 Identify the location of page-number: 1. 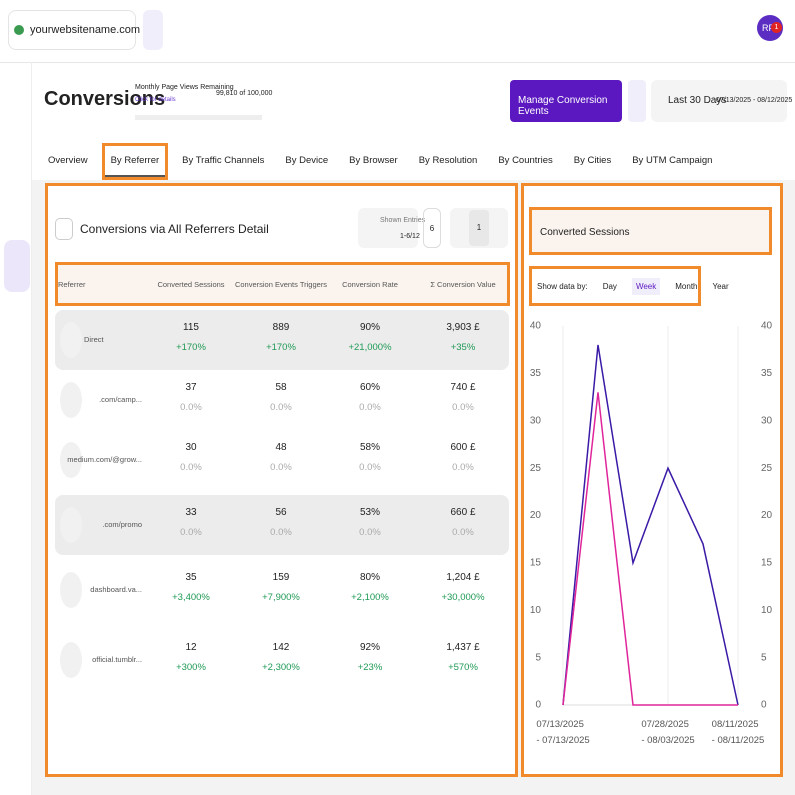
(479, 228).